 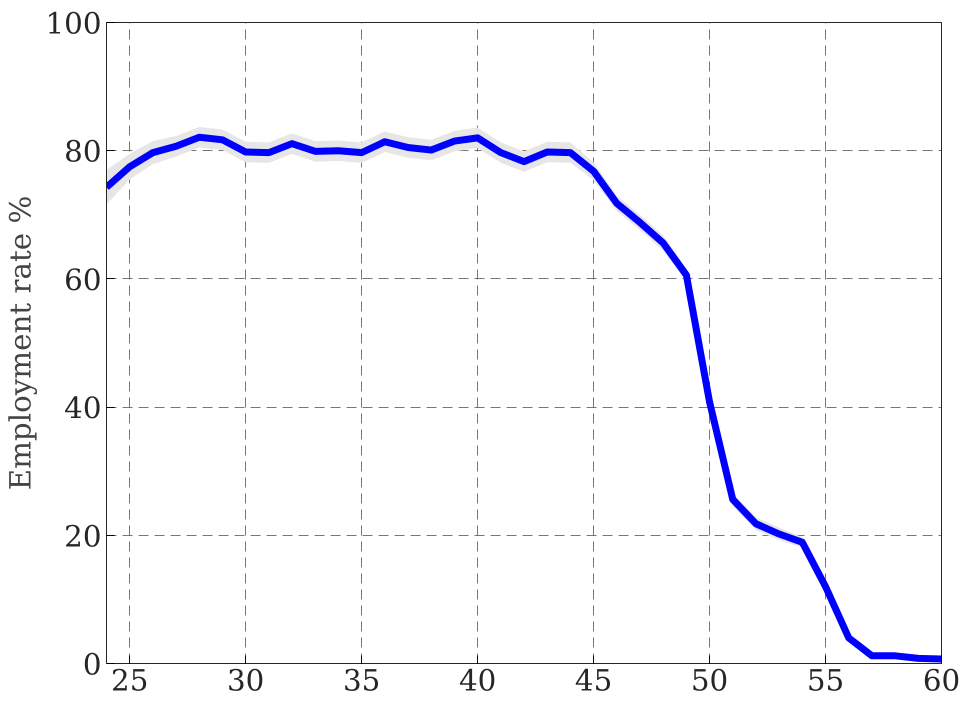 I want to click on y-tick-label: 80, so click(x=83, y=151).